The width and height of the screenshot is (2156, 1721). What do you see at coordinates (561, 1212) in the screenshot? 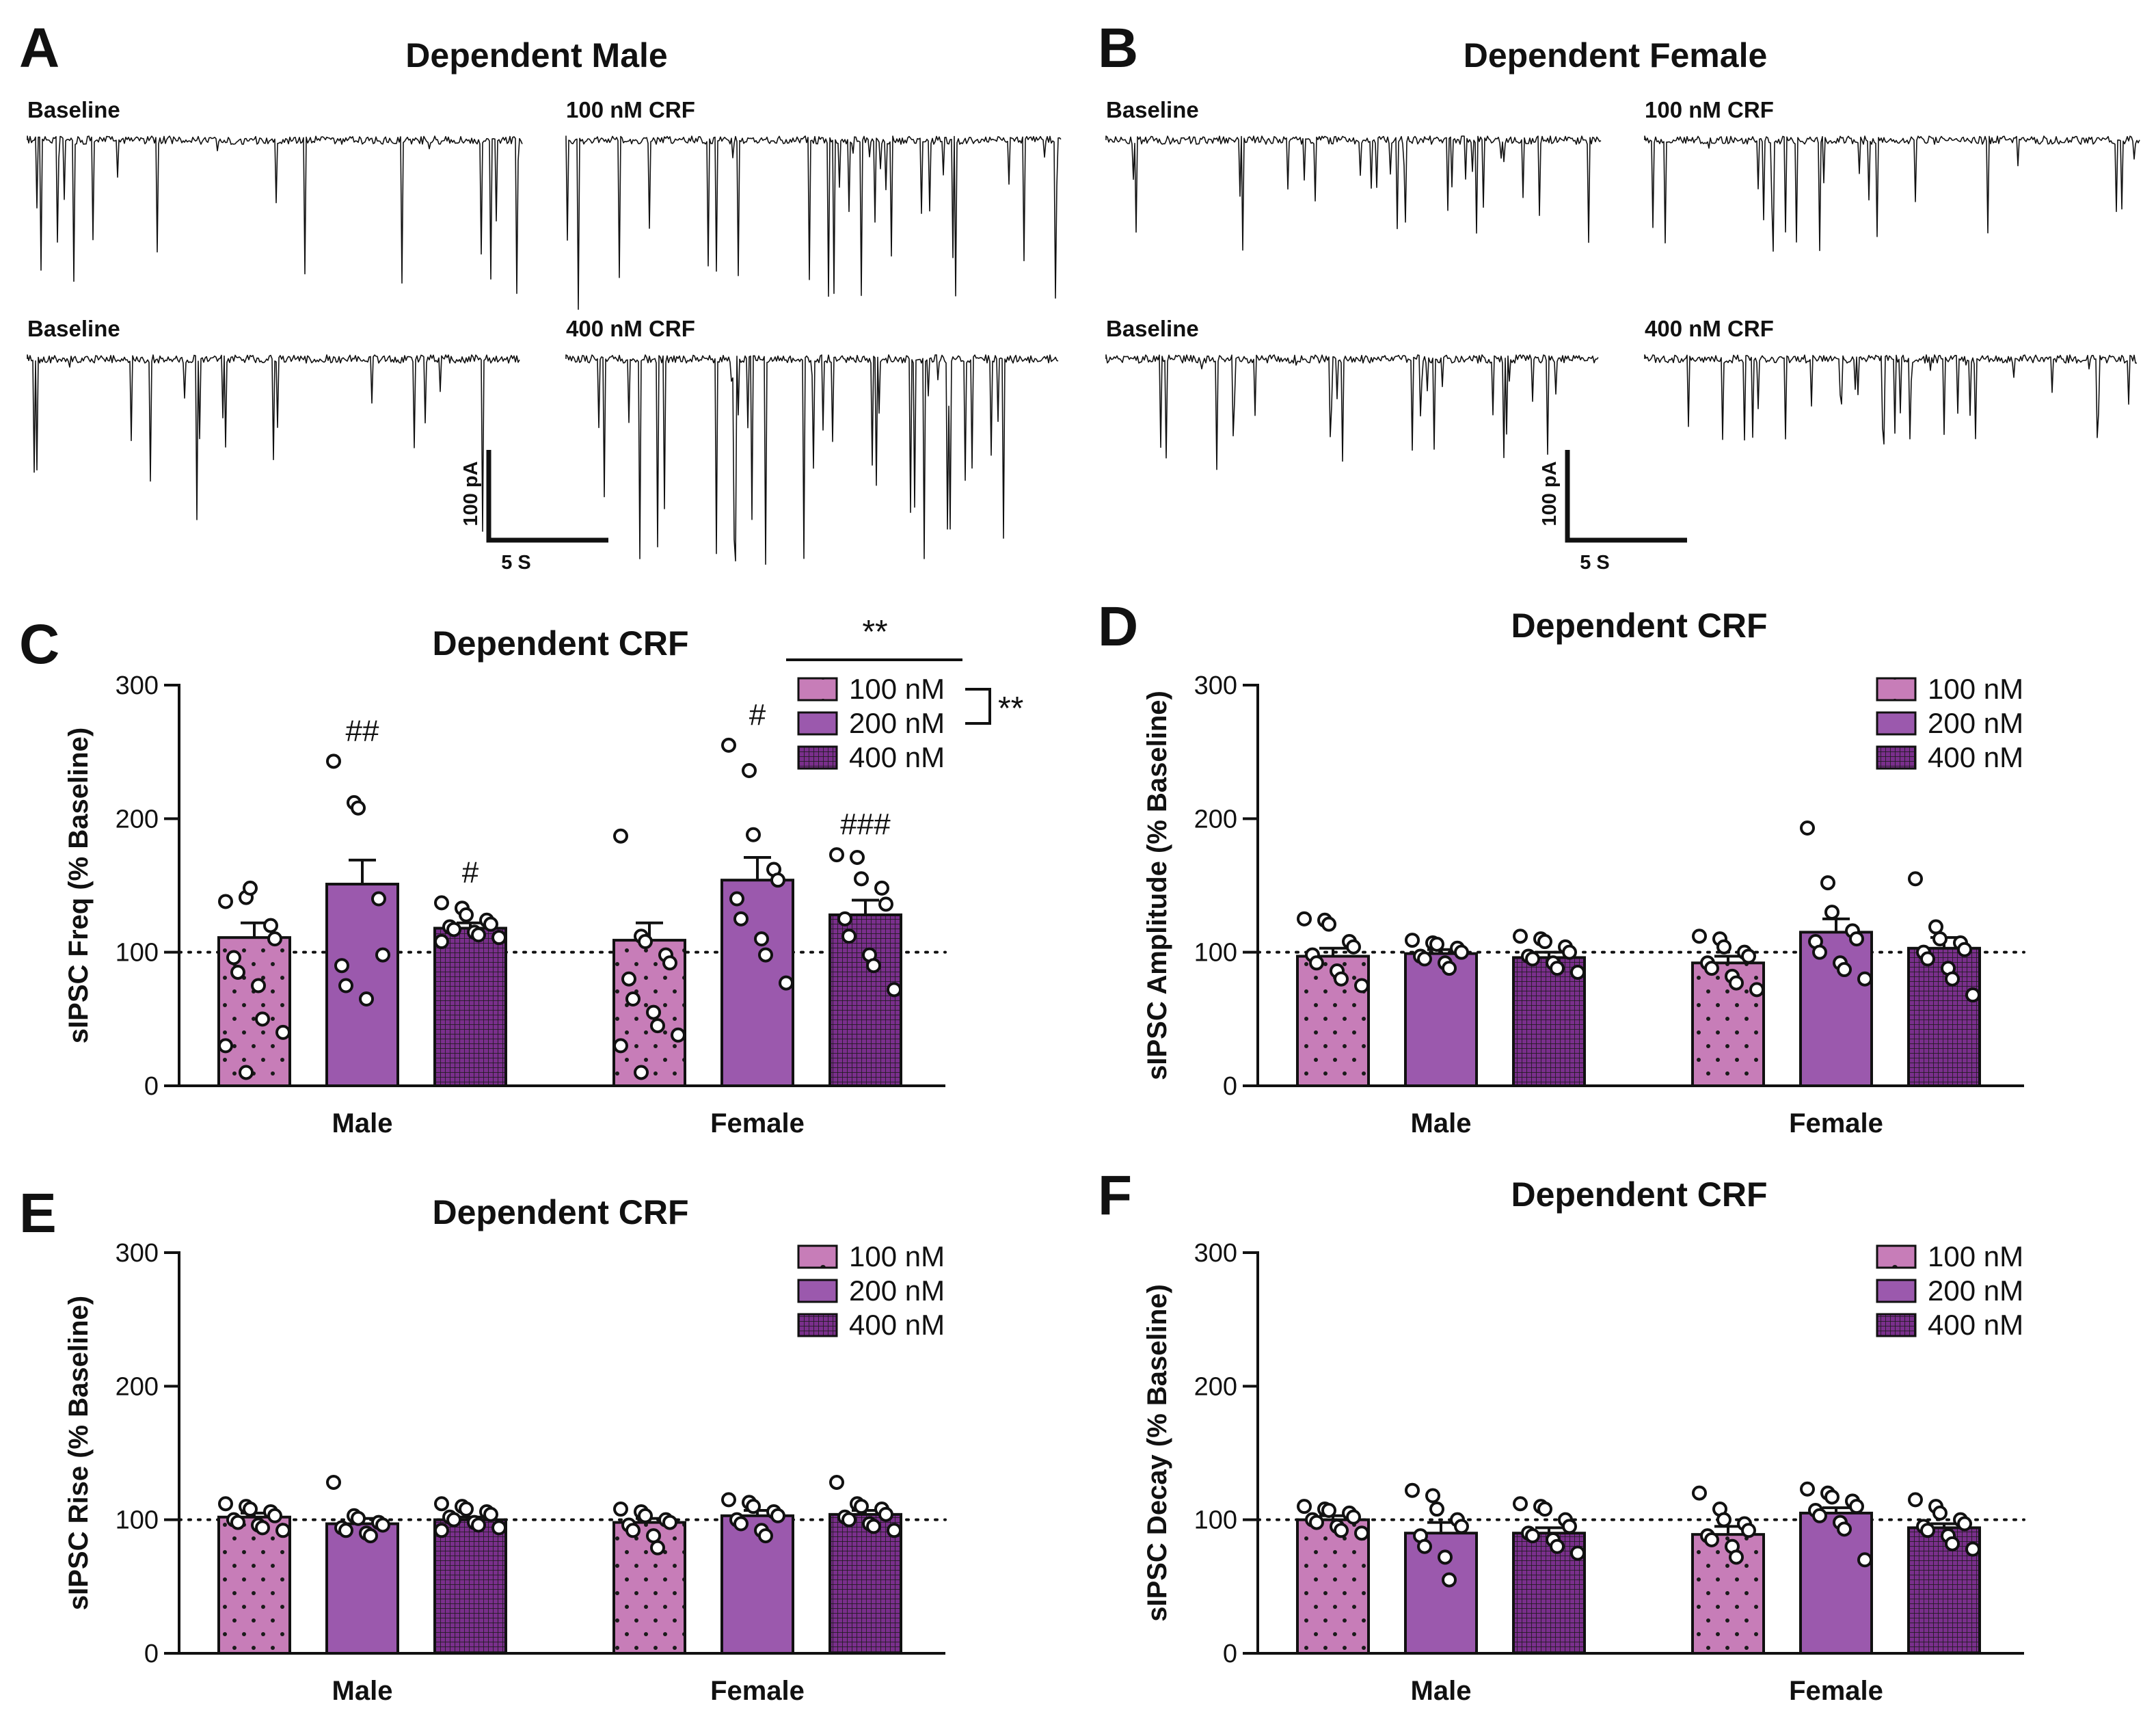
I see `chart-title: Dependent CRF` at bounding box center [561, 1212].